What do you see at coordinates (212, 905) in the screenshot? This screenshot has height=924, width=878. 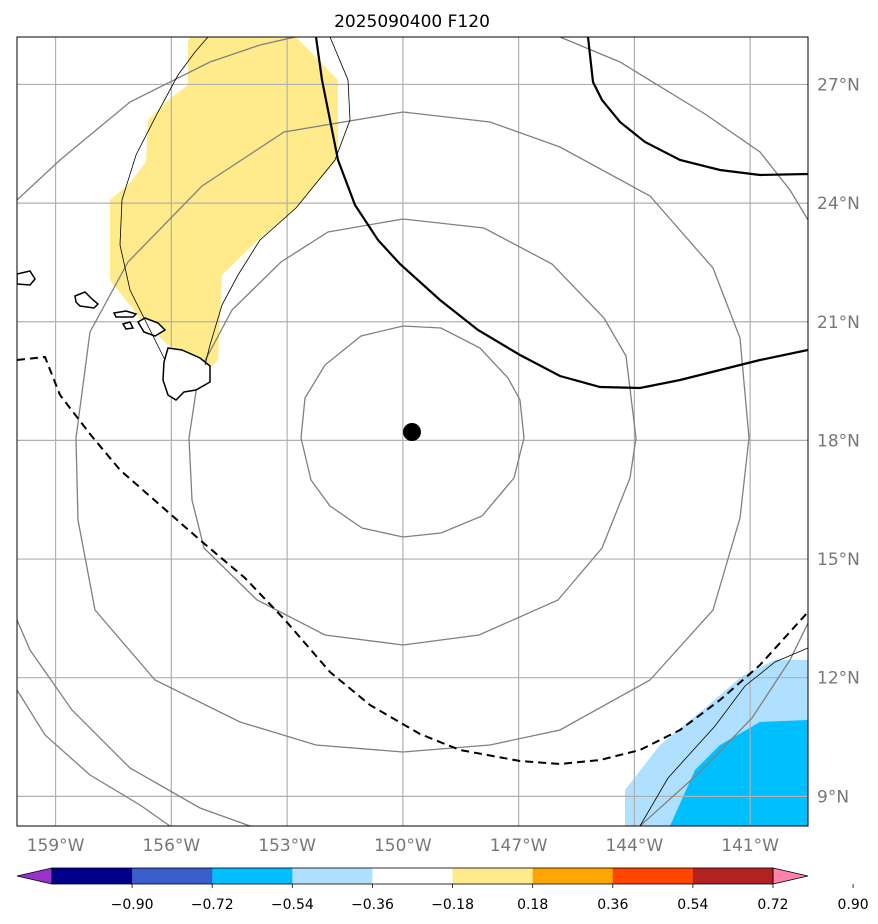 I see `colorbar-tick-label: −0.72` at bounding box center [212, 905].